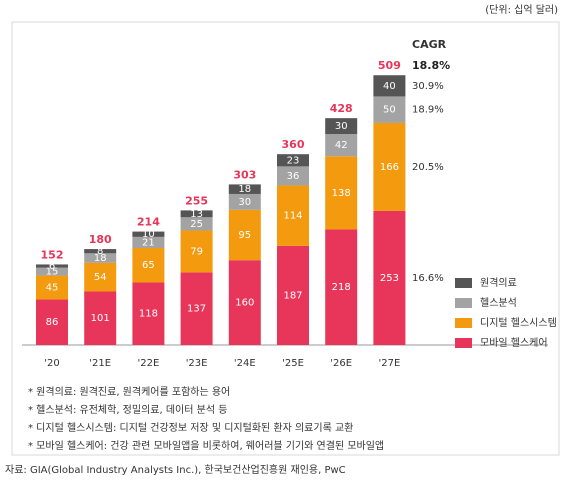  What do you see at coordinates (518, 323) in the screenshot?
I see `legend-label: 디지털 헬스시스템` at bounding box center [518, 323].